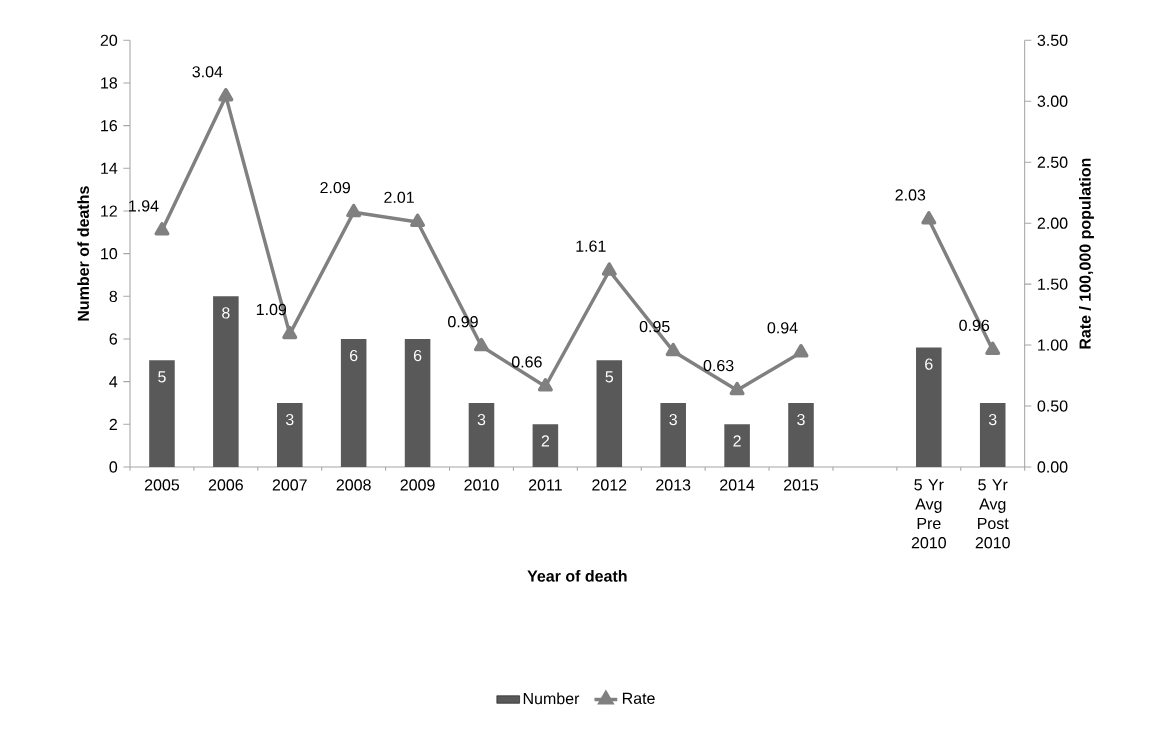 The height and width of the screenshot is (745, 1150). What do you see at coordinates (481, 485) in the screenshot?
I see `x-tick-label: 2010` at bounding box center [481, 485].